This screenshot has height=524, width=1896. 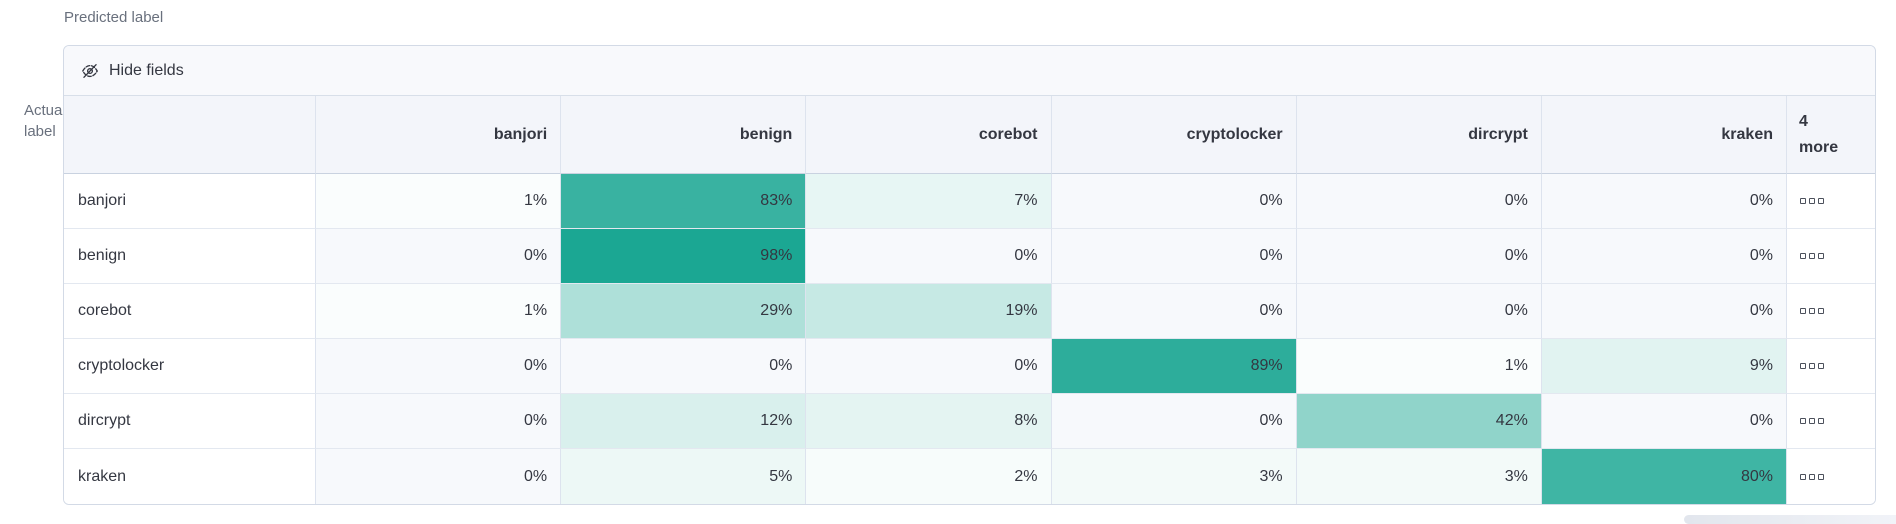 I want to click on row-label-cell: banjori, so click(x=190, y=201).